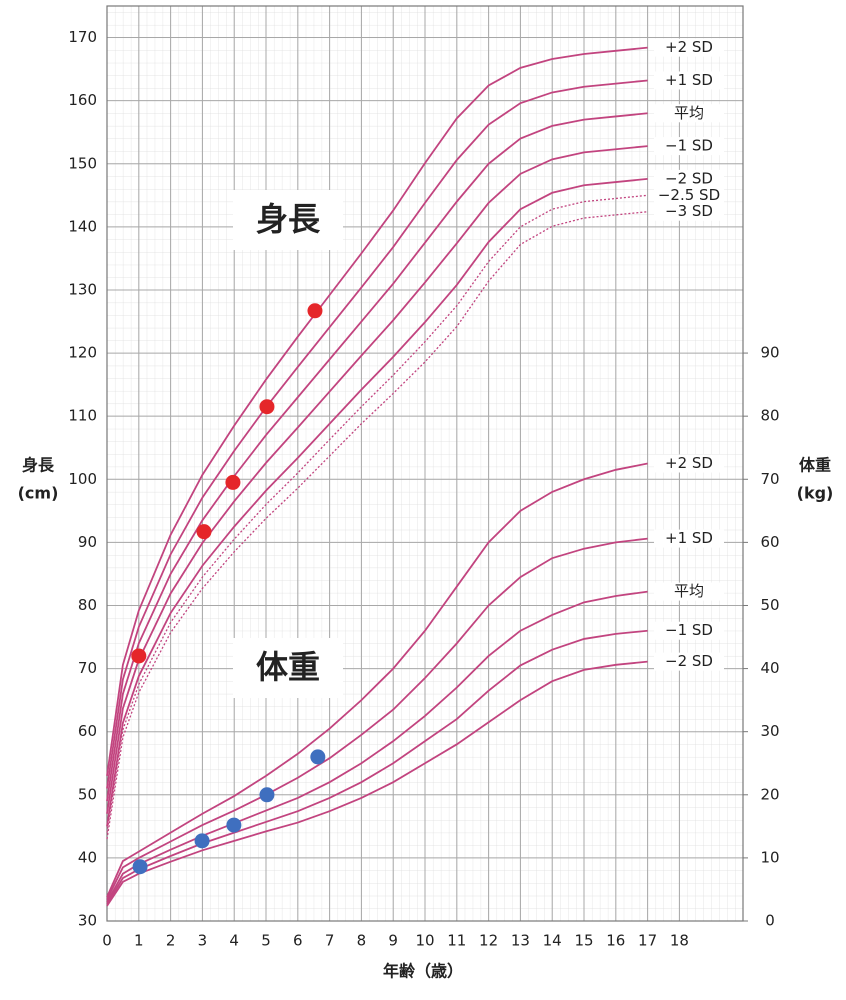 The width and height of the screenshot is (846, 1000). I want to click on y2-tick-label: 90, so click(769, 353).